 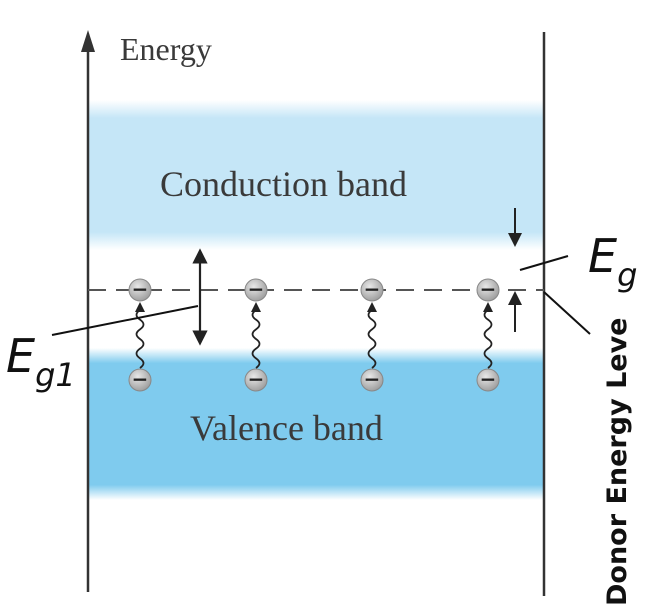 What do you see at coordinates (286, 428) in the screenshot?
I see `valence-band-label: Valence band` at bounding box center [286, 428].